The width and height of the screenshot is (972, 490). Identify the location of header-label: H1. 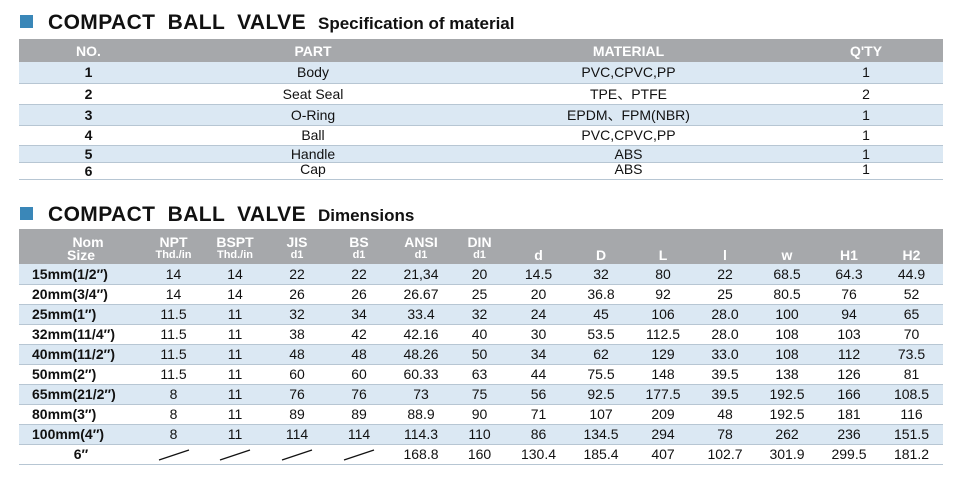
(849, 255).